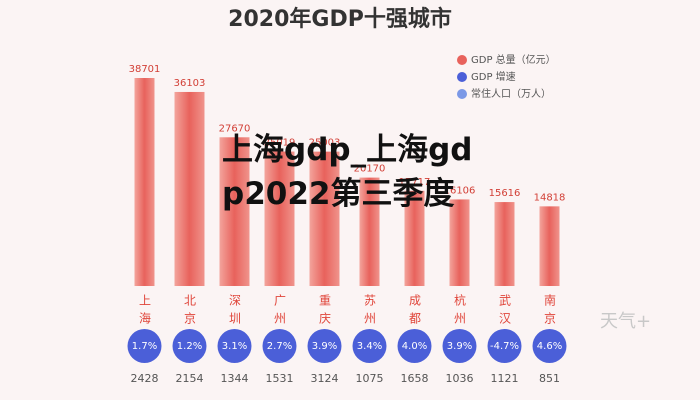 The image size is (700, 400). I want to click on growth-label: 1.2%, so click(189, 346).